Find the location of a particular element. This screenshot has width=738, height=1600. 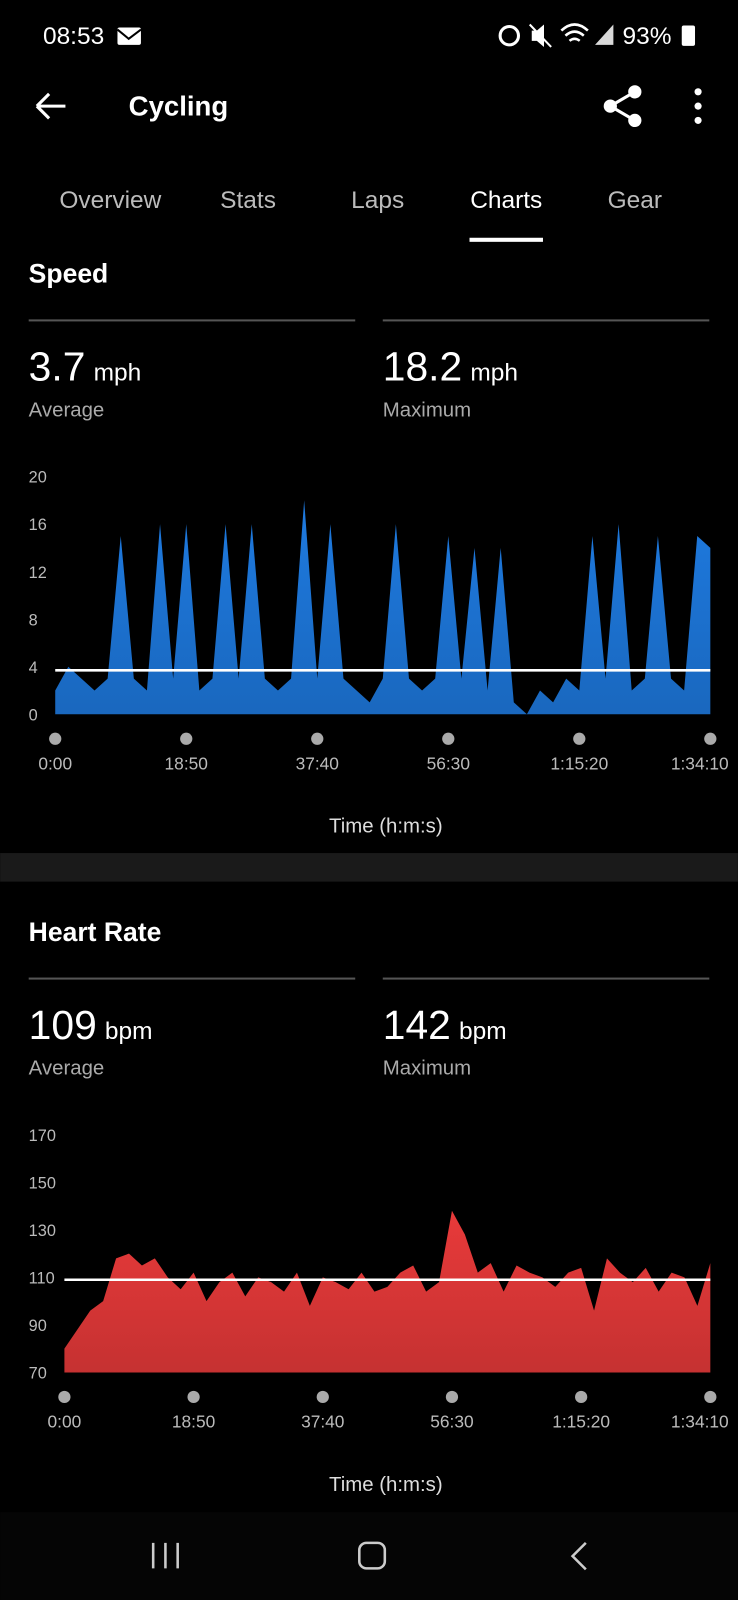

mute-slash is located at coordinates (540, 35).